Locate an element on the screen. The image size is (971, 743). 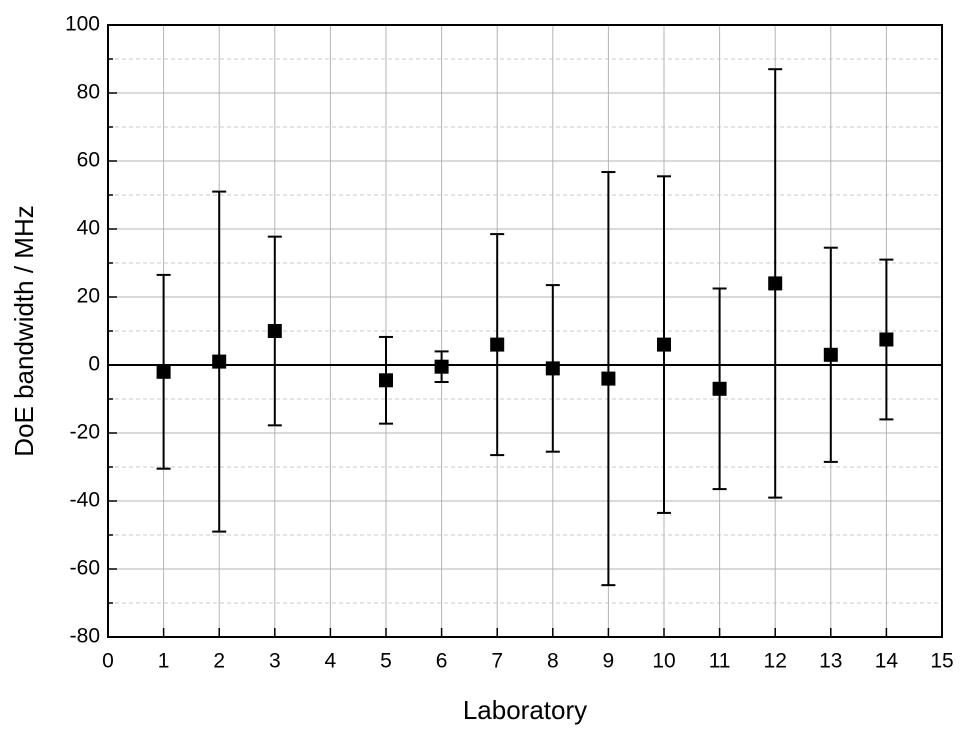
x-tick-label: 7 is located at coordinates (497, 661).